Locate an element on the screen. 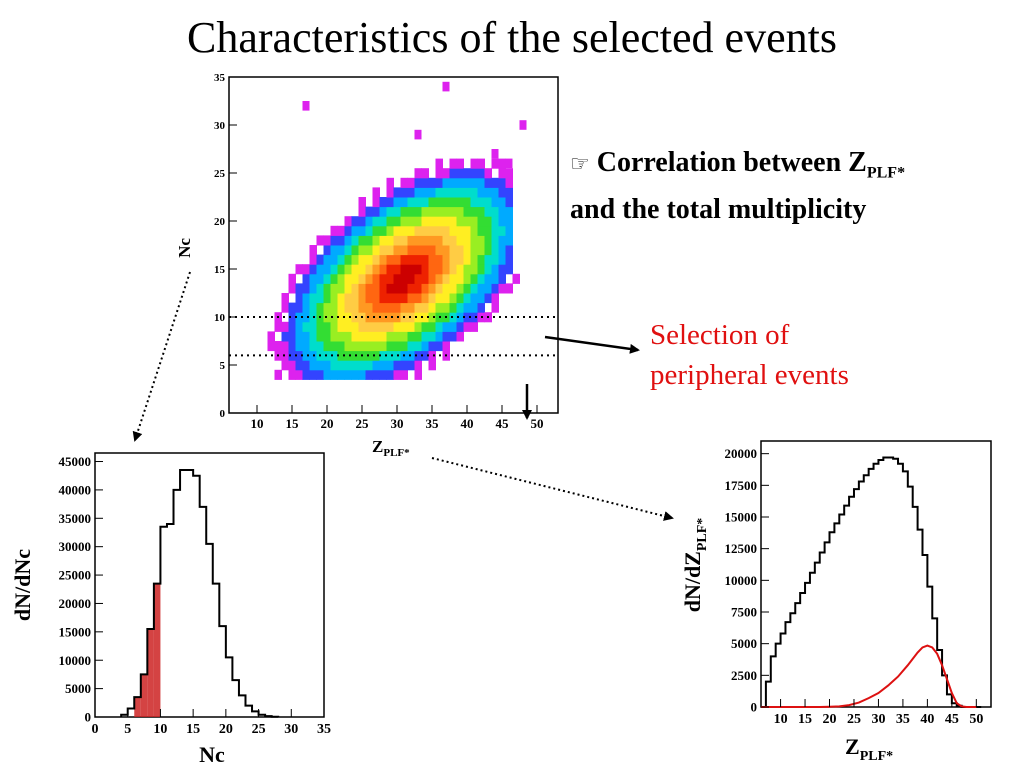 This screenshot has height=768, width=1024. y-tick-label: 0 is located at coordinates (88, 717).